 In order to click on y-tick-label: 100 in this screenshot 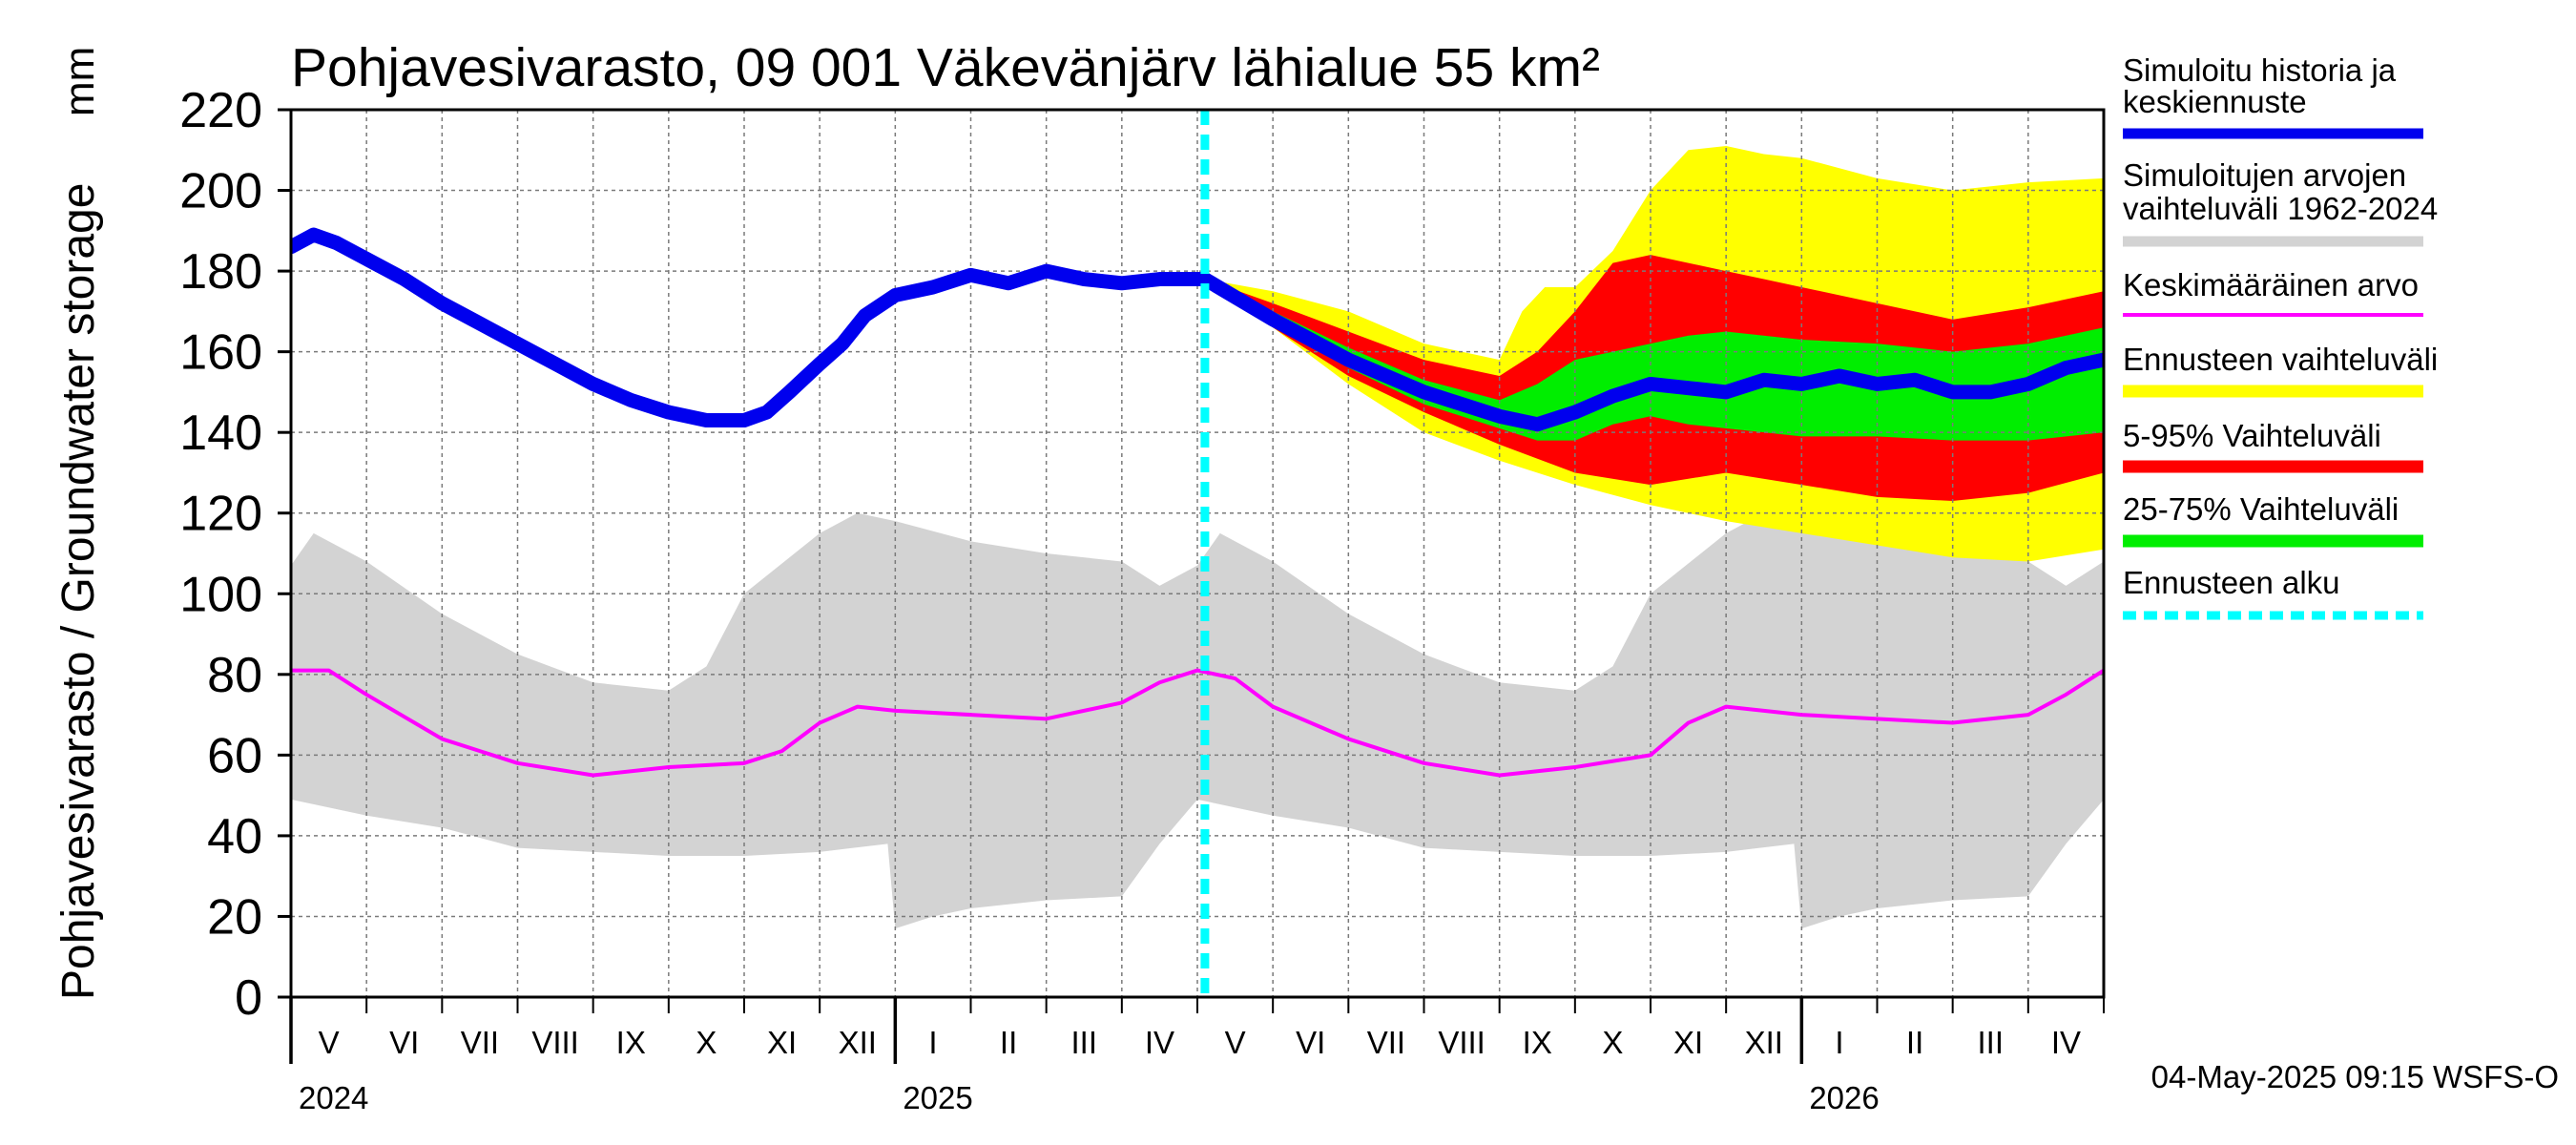, I will do `click(220, 594)`.